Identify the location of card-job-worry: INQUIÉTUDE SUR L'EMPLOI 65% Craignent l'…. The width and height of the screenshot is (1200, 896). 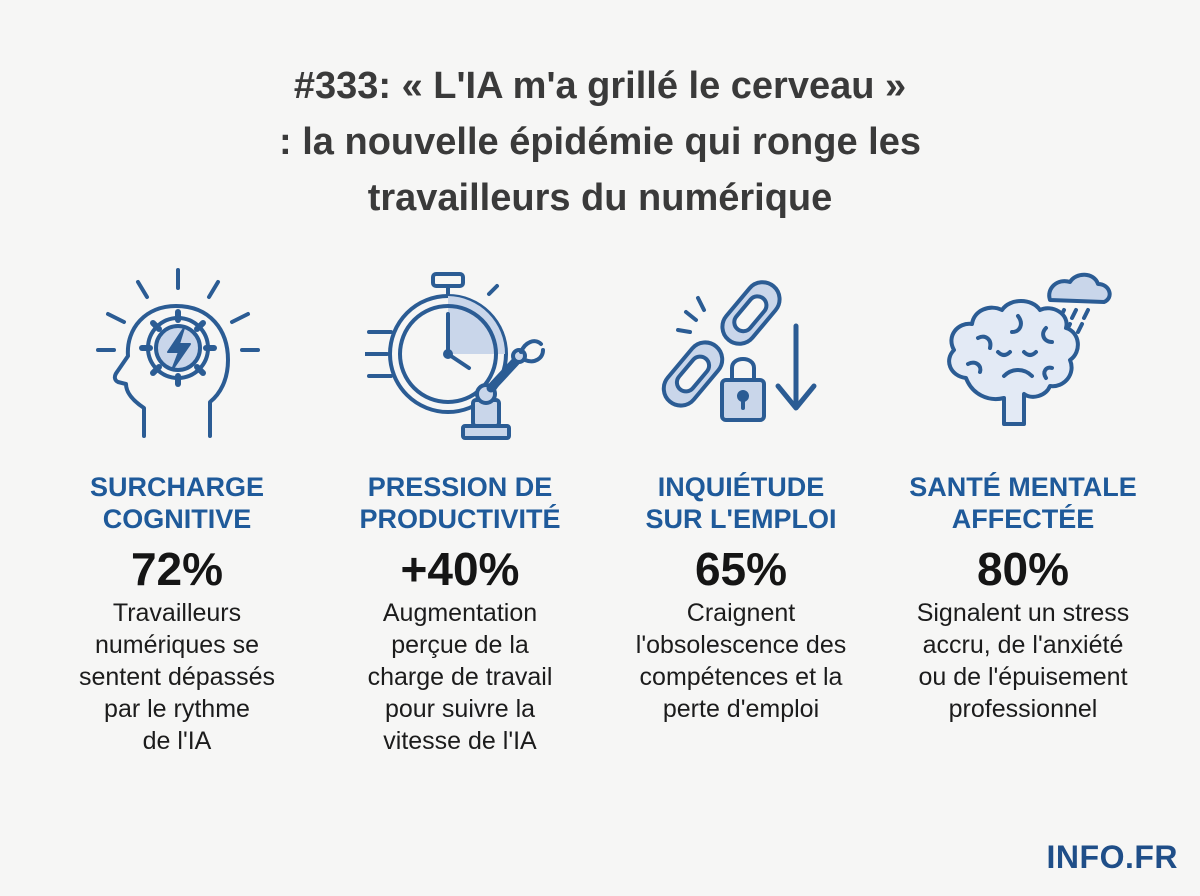
(741, 496).